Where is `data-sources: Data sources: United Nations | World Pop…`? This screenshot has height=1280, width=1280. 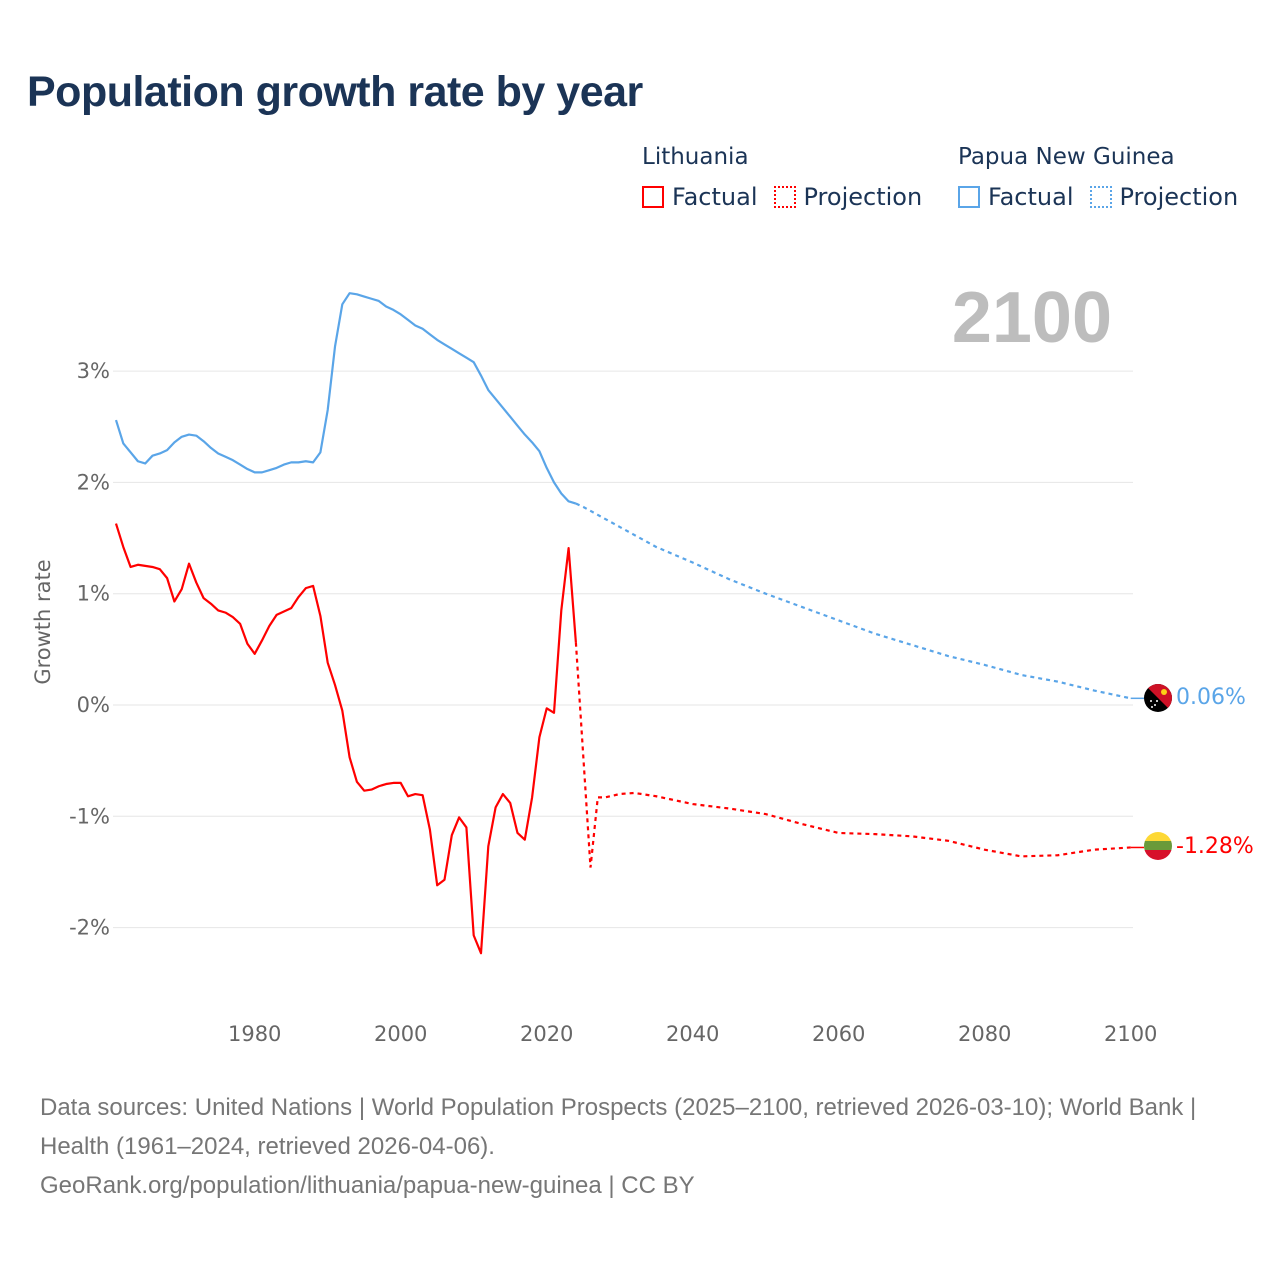
data-sources: Data sources: United Nations | World Pop… is located at coordinates (618, 1127).